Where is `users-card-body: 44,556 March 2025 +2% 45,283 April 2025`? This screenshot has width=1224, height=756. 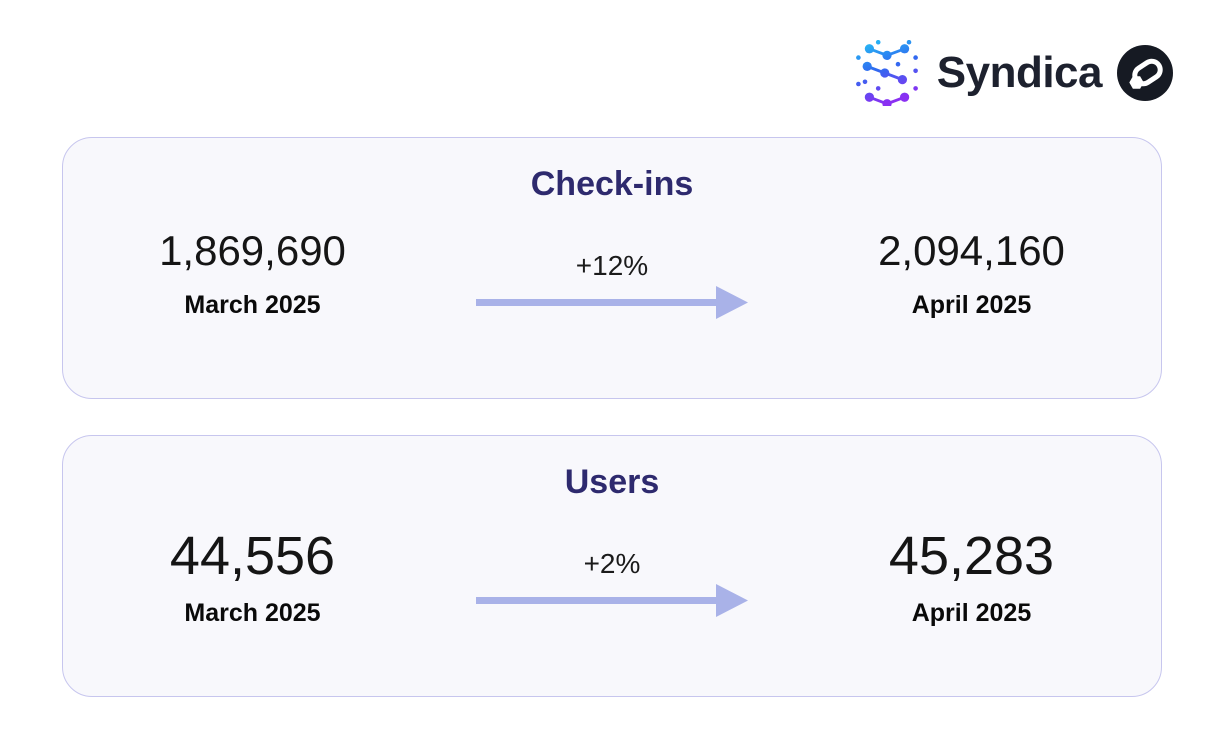
users-card-body: 44,556 March 2025 +2% 45,283 April 2025 is located at coordinates (612, 576).